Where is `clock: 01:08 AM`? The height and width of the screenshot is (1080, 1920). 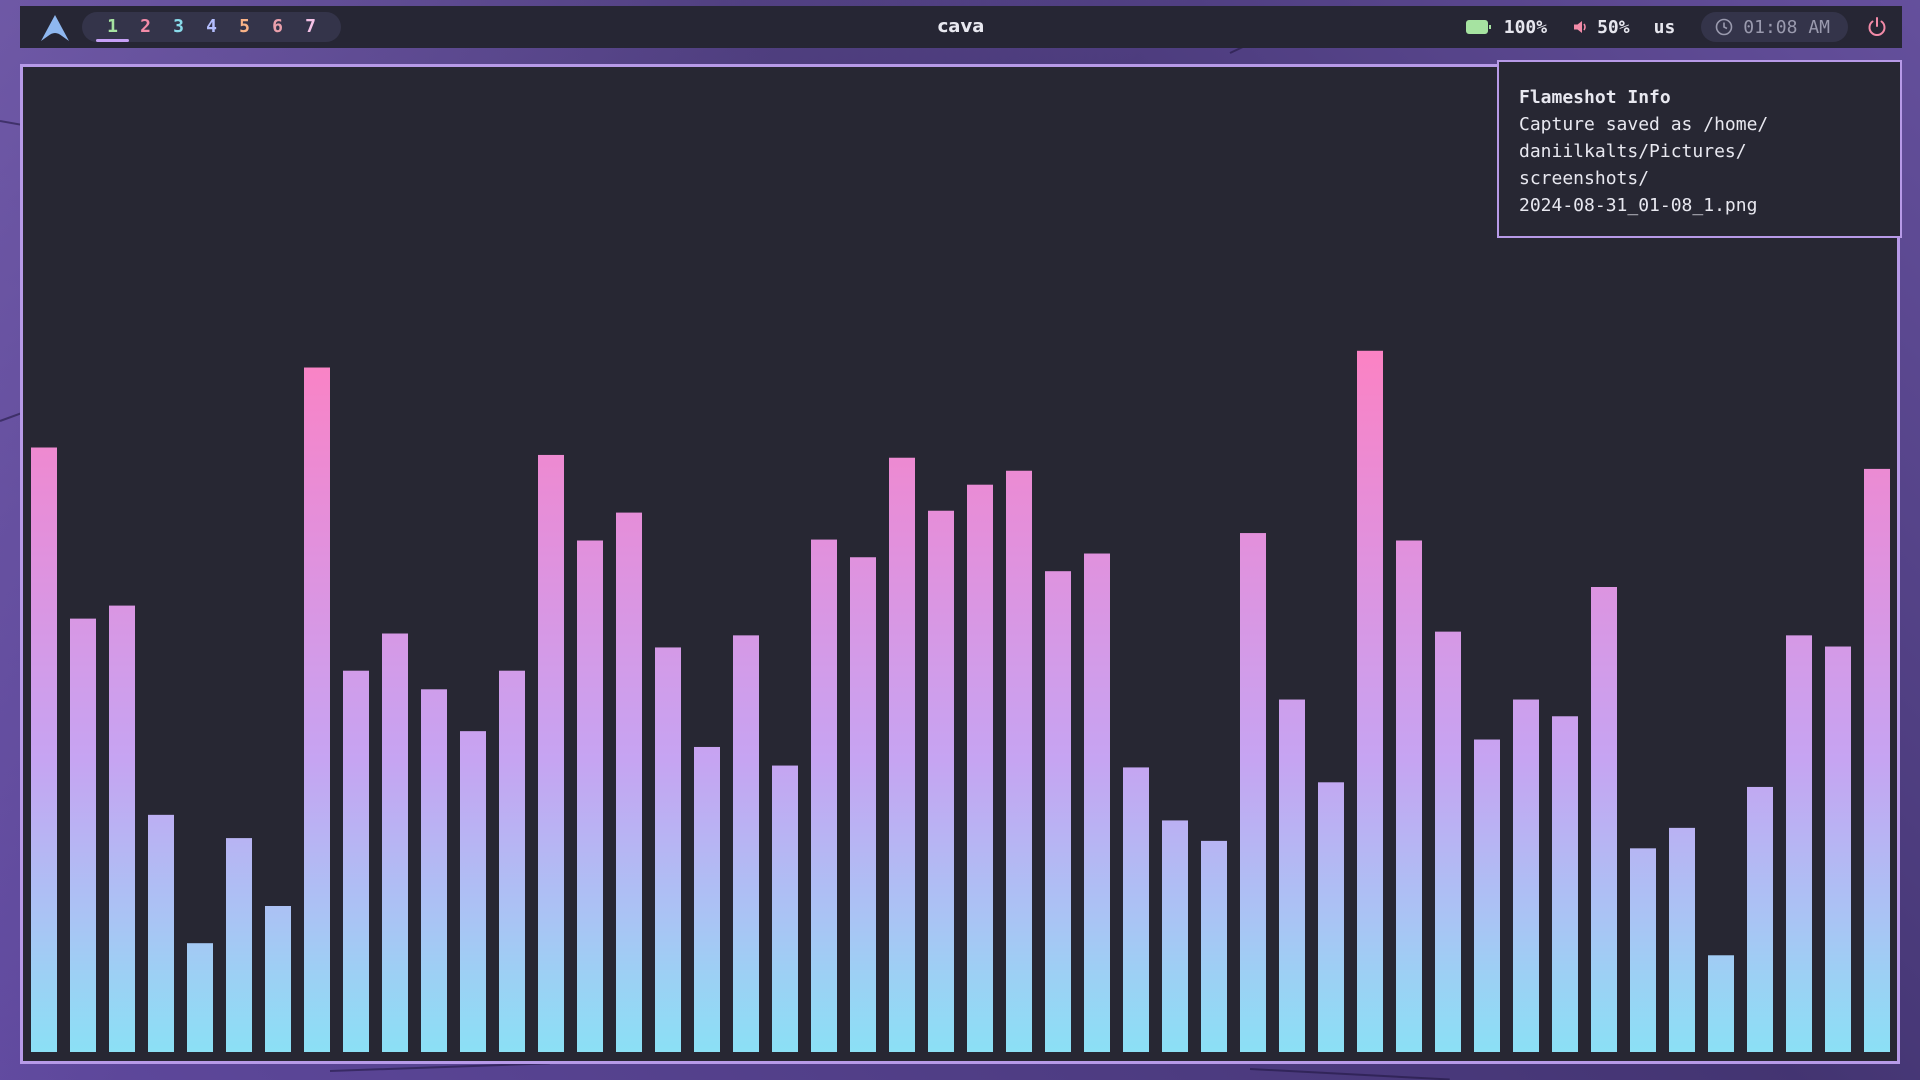 clock: 01:08 AM is located at coordinates (1774, 27).